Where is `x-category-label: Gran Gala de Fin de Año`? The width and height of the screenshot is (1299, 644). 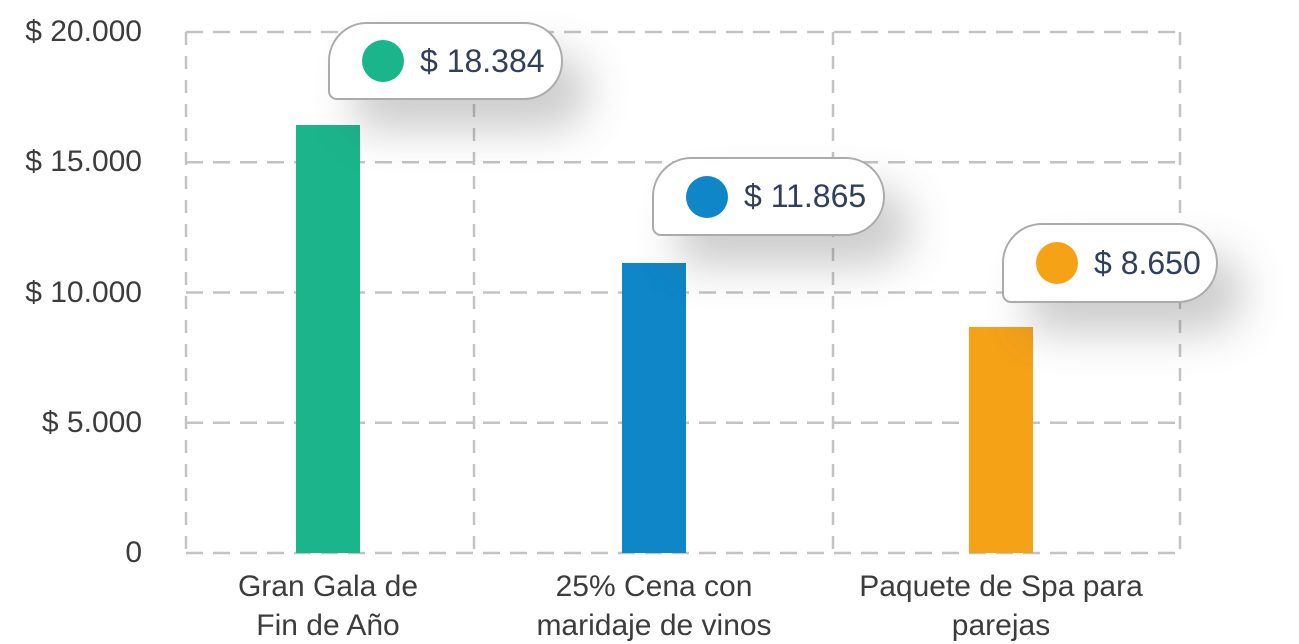
x-category-label: Gran Gala de Fin de Año is located at coordinates (328, 605).